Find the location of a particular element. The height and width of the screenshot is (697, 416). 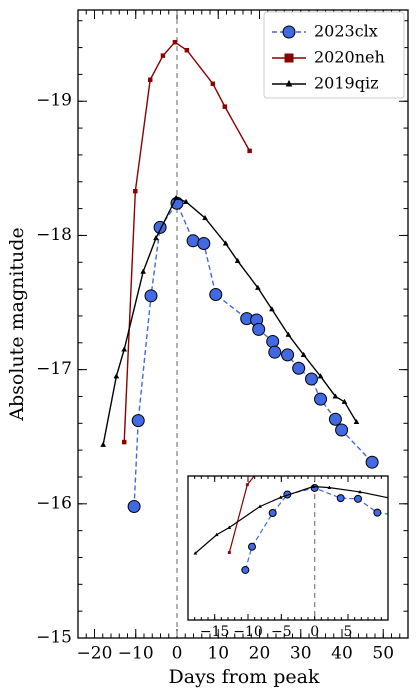

legend: 2023clx 2020neh 2019qiz is located at coordinates (334, 55).